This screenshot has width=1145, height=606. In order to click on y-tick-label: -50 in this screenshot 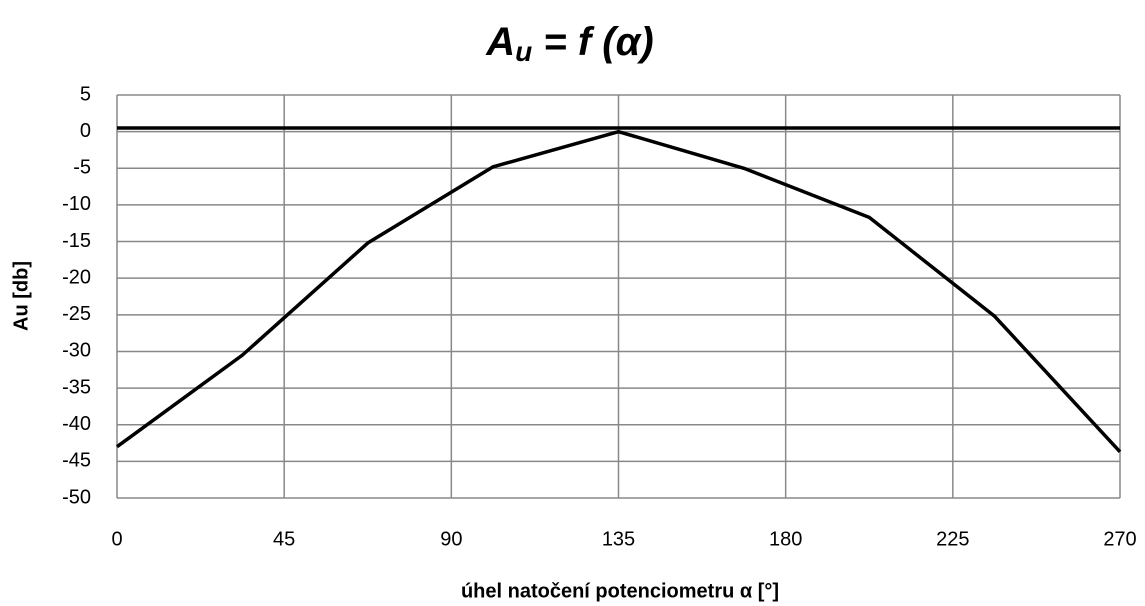, I will do `click(76, 497)`.